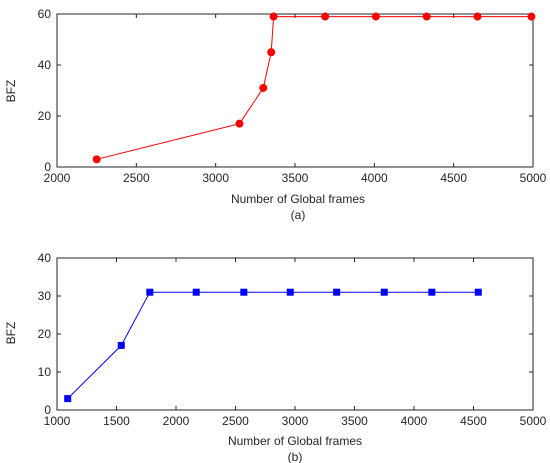 This screenshot has width=550, height=463. What do you see at coordinates (47, 167) in the screenshot?
I see `chart-a-ytick-label: 0` at bounding box center [47, 167].